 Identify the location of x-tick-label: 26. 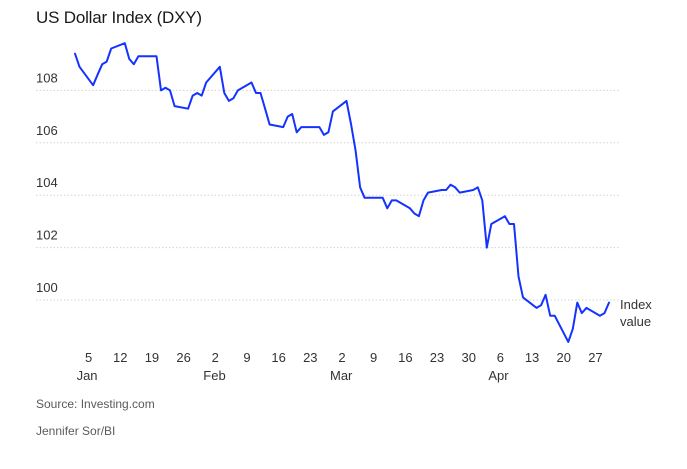
(183, 357).